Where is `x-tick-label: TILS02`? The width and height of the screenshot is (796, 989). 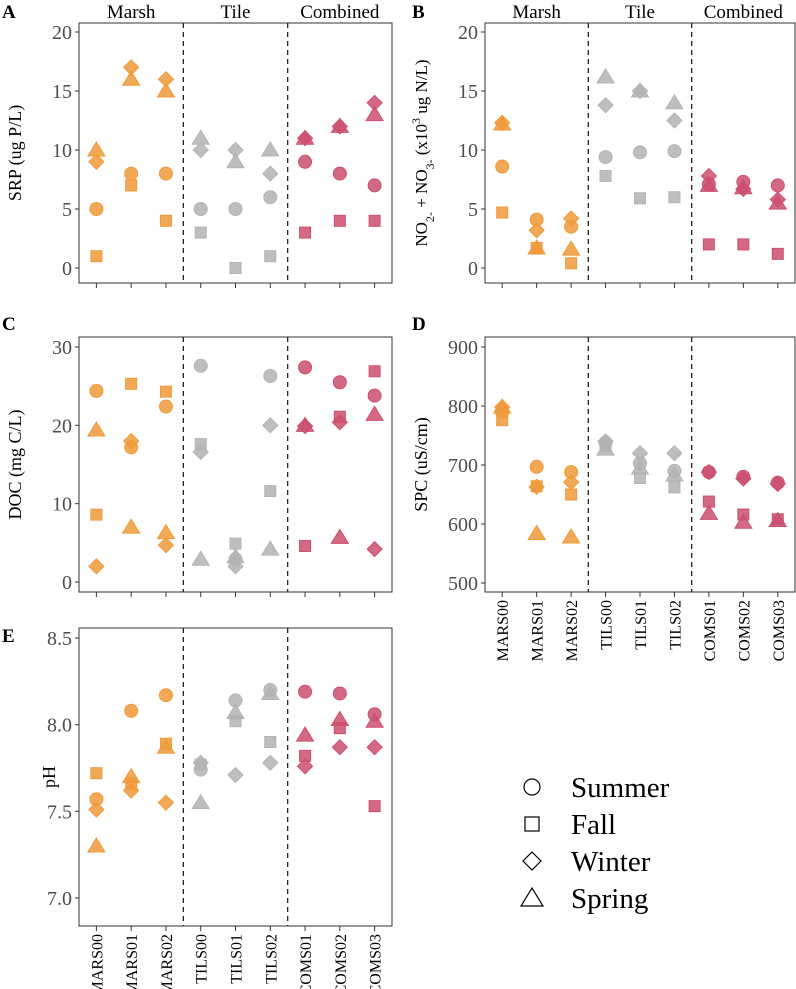 x-tick-label: TILS02 is located at coordinates (675, 625).